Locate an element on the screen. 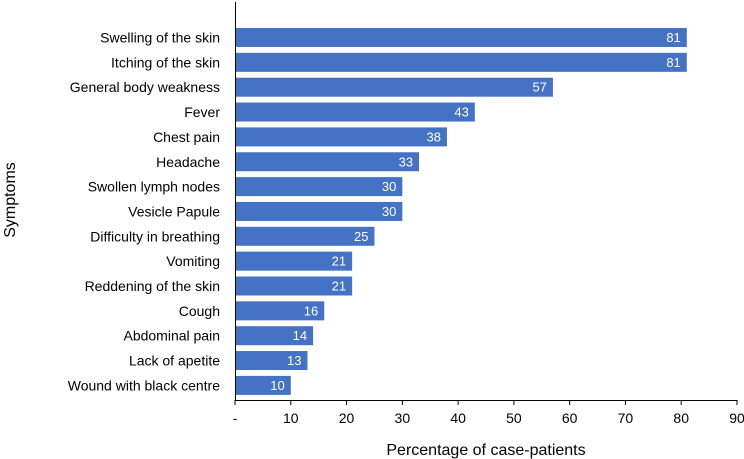 This screenshot has width=744, height=459. bar-value-label: 10 is located at coordinates (277, 385).